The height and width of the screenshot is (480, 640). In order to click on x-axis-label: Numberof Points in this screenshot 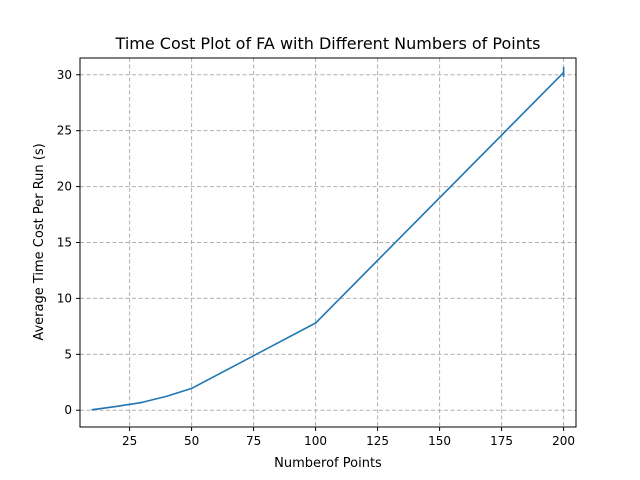, I will do `click(328, 463)`.